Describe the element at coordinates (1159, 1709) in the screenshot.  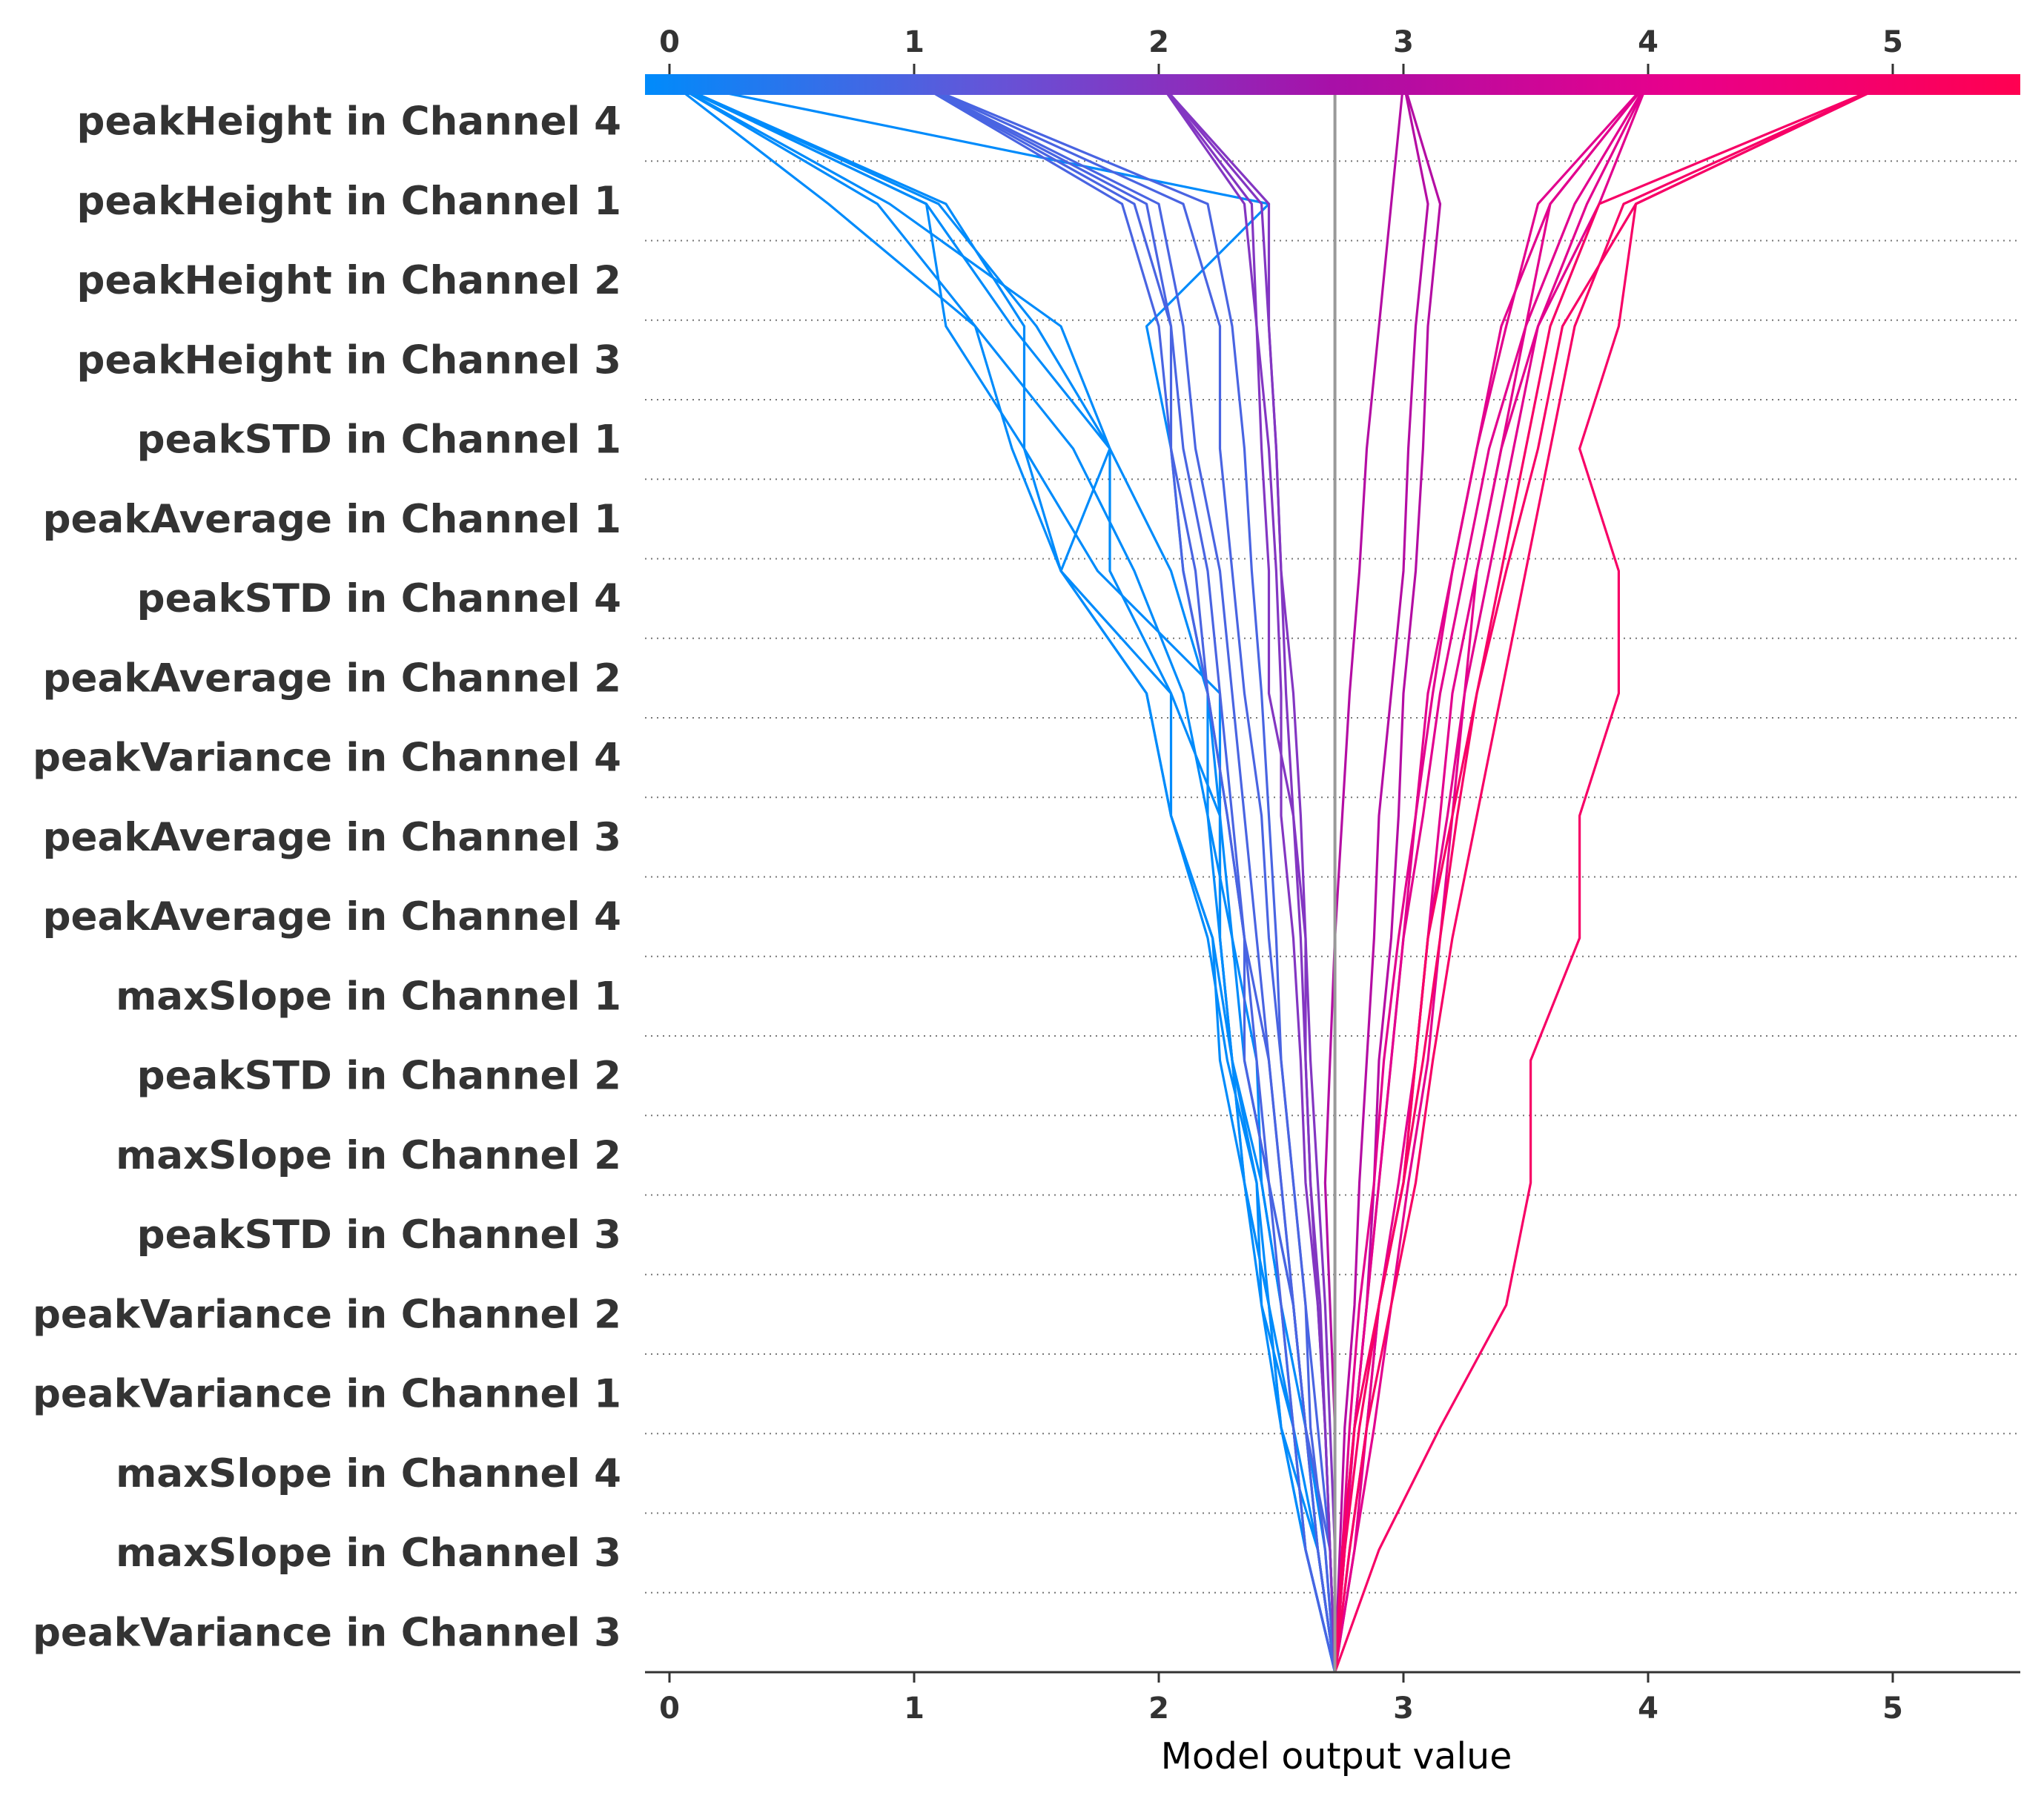
I see `x-tick-label-bottom: 2` at that location.